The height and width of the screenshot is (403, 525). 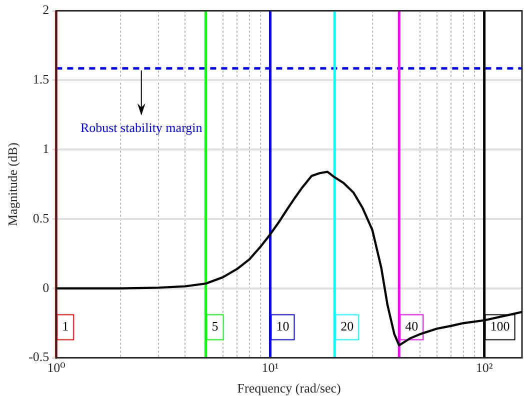 What do you see at coordinates (347, 326) in the screenshot?
I see `ref-line-label: 20` at bounding box center [347, 326].